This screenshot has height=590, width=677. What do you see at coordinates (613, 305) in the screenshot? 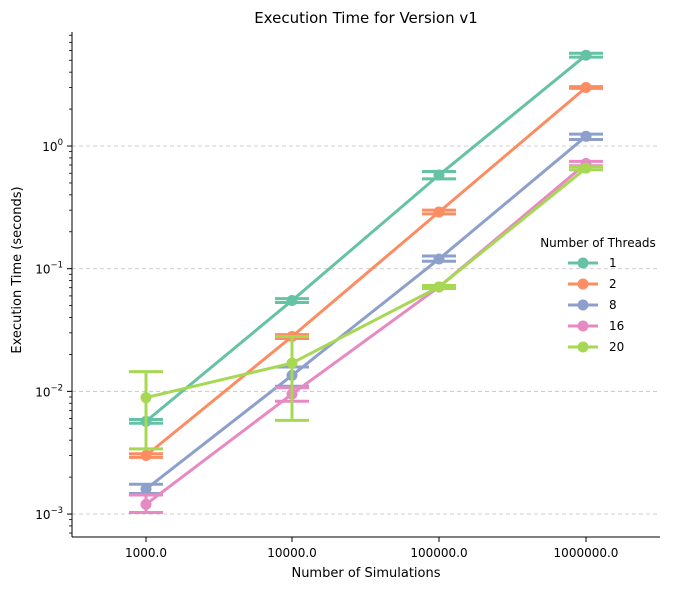
I see `legend-label: 8` at bounding box center [613, 305].